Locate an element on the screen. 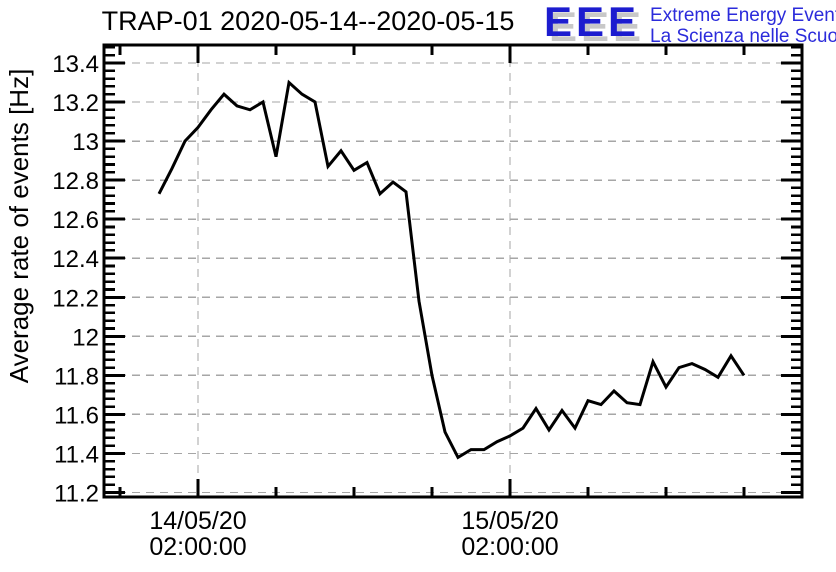 This screenshot has width=836, height=572. y-tick-label: 12.2 is located at coordinates (75, 298).